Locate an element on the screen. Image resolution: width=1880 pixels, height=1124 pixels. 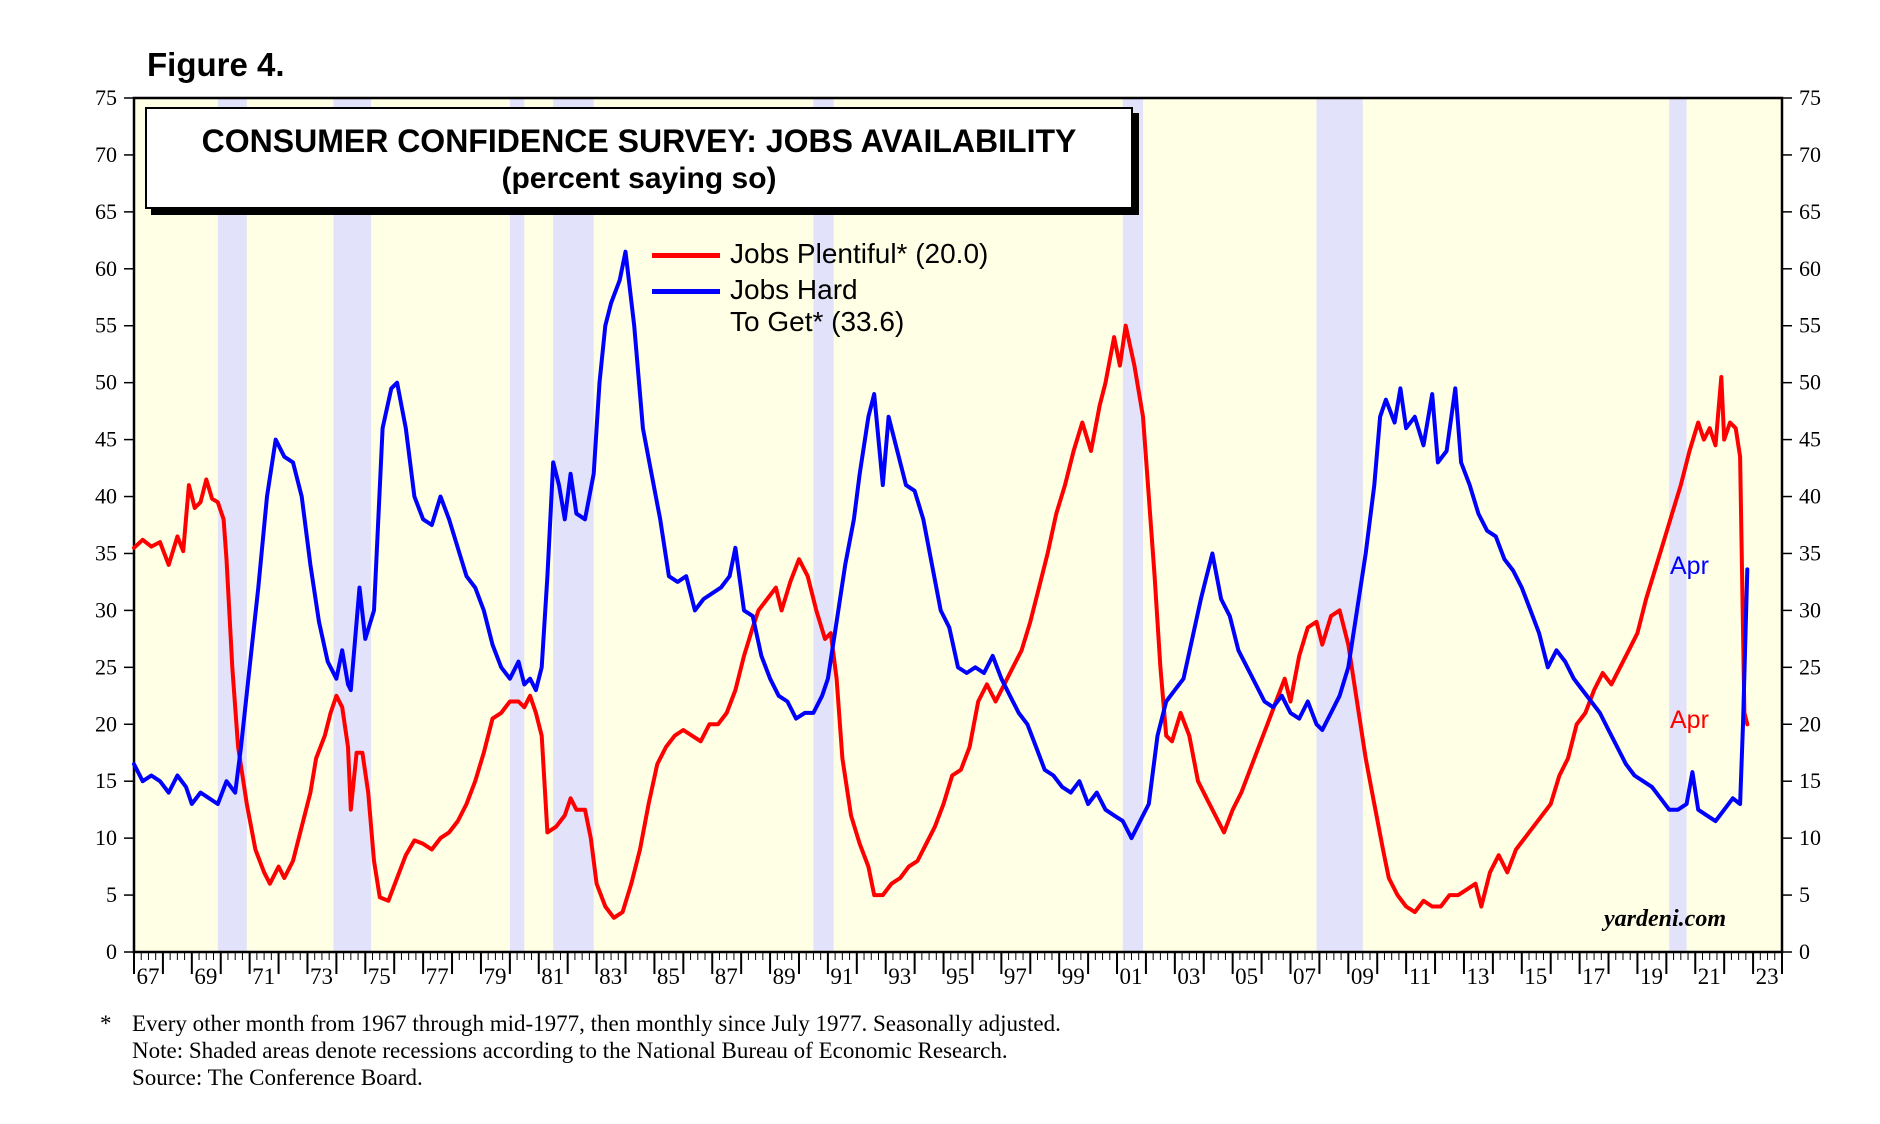
y-tick-label-right: 70 is located at coordinates (1810, 154).